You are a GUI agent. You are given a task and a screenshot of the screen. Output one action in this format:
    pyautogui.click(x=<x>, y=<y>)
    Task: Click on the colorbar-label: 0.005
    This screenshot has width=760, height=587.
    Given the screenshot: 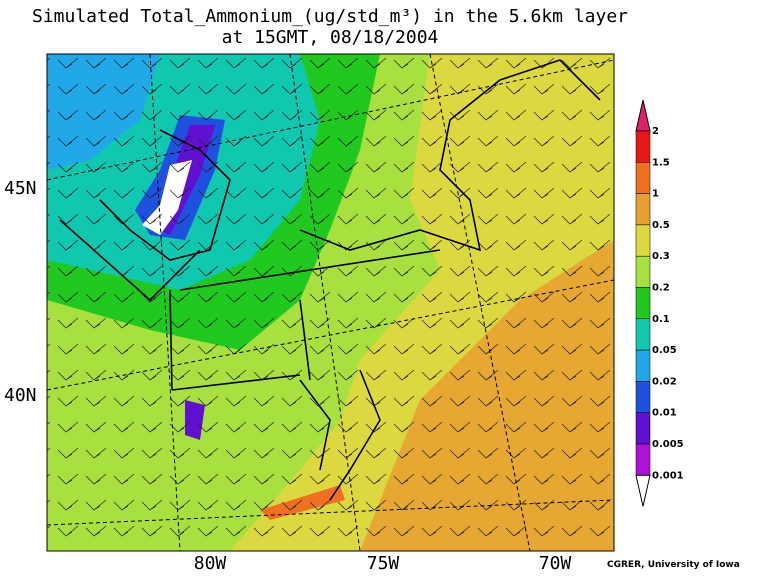 What is the action you would take?
    pyautogui.click(x=668, y=444)
    